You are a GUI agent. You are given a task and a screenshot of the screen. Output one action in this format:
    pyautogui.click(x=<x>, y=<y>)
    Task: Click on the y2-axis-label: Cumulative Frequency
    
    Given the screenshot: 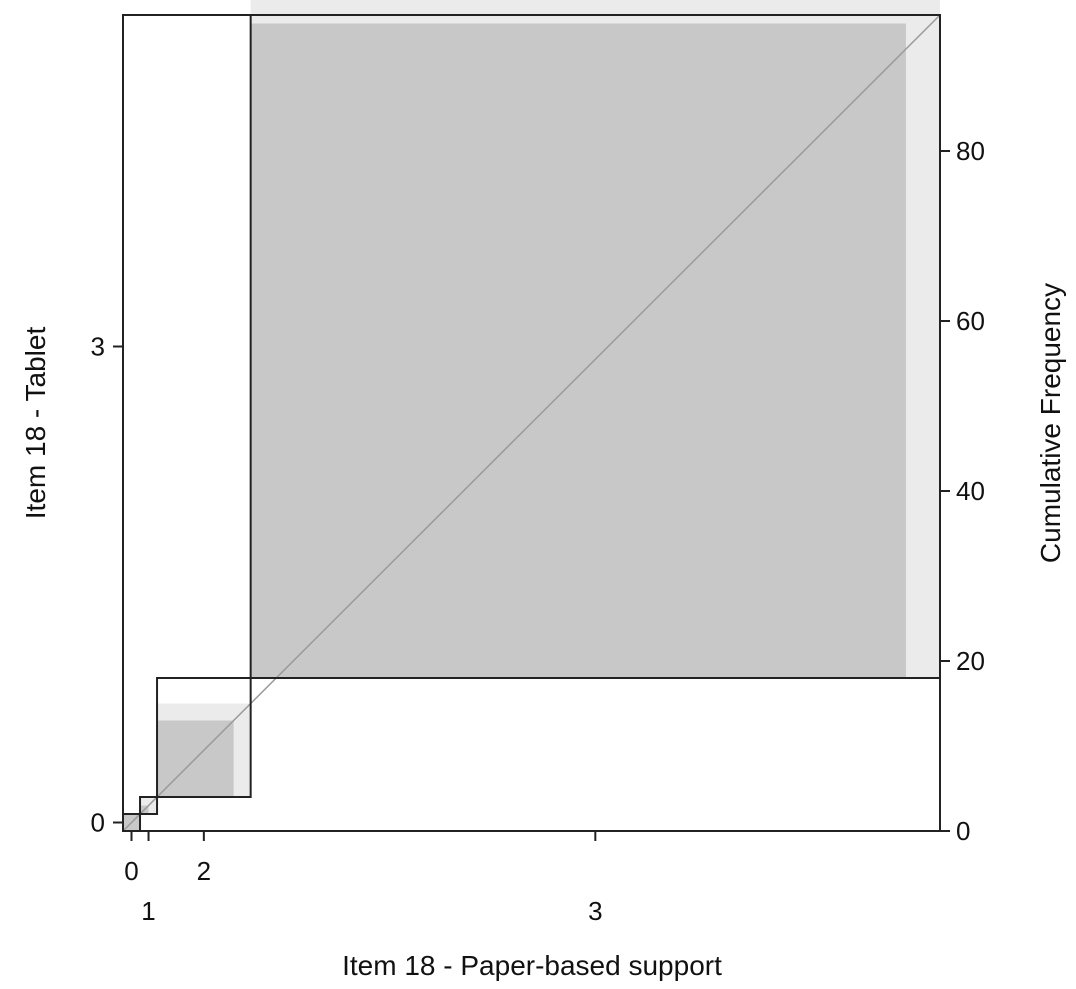 What is the action you would take?
    pyautogui.click(x=1050, y=423)
    